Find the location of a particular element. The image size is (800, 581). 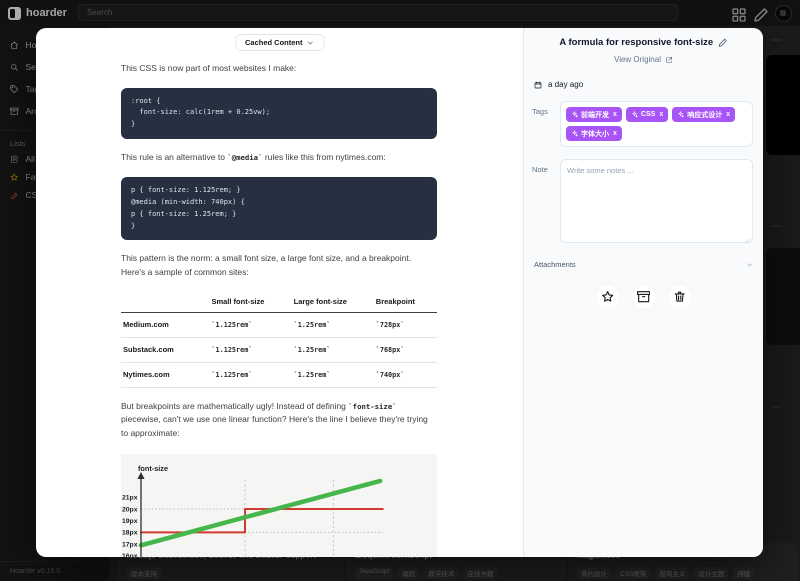

site-name: Medium.com is located at coordinates (165, 325).